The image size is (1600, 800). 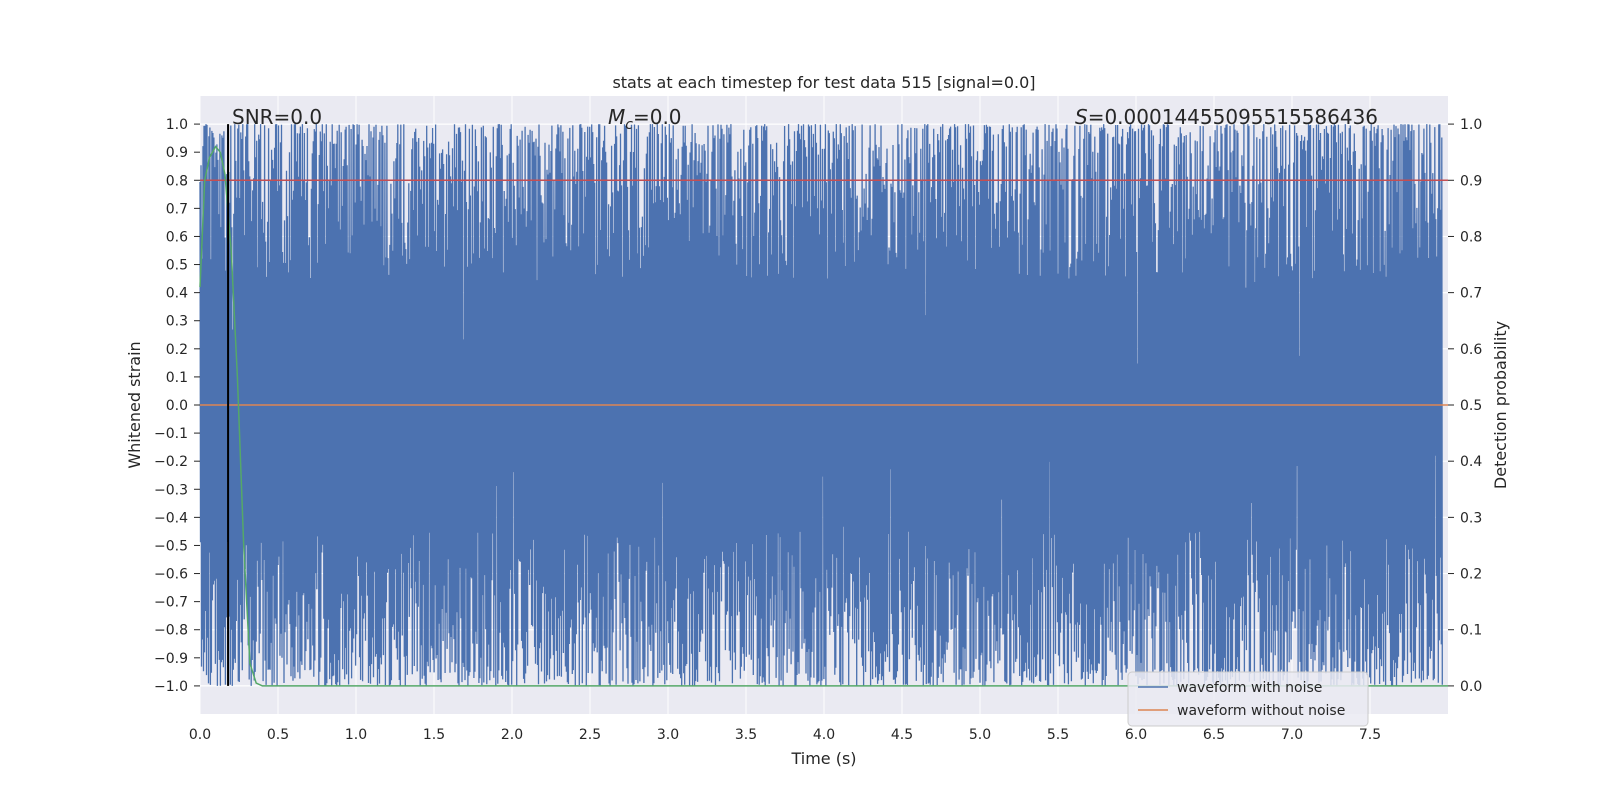 What do you see at coordinates (1214, 735) in the screenshot?
I see `x-tick-label: 6.5` at bounding box center [1214, 735].